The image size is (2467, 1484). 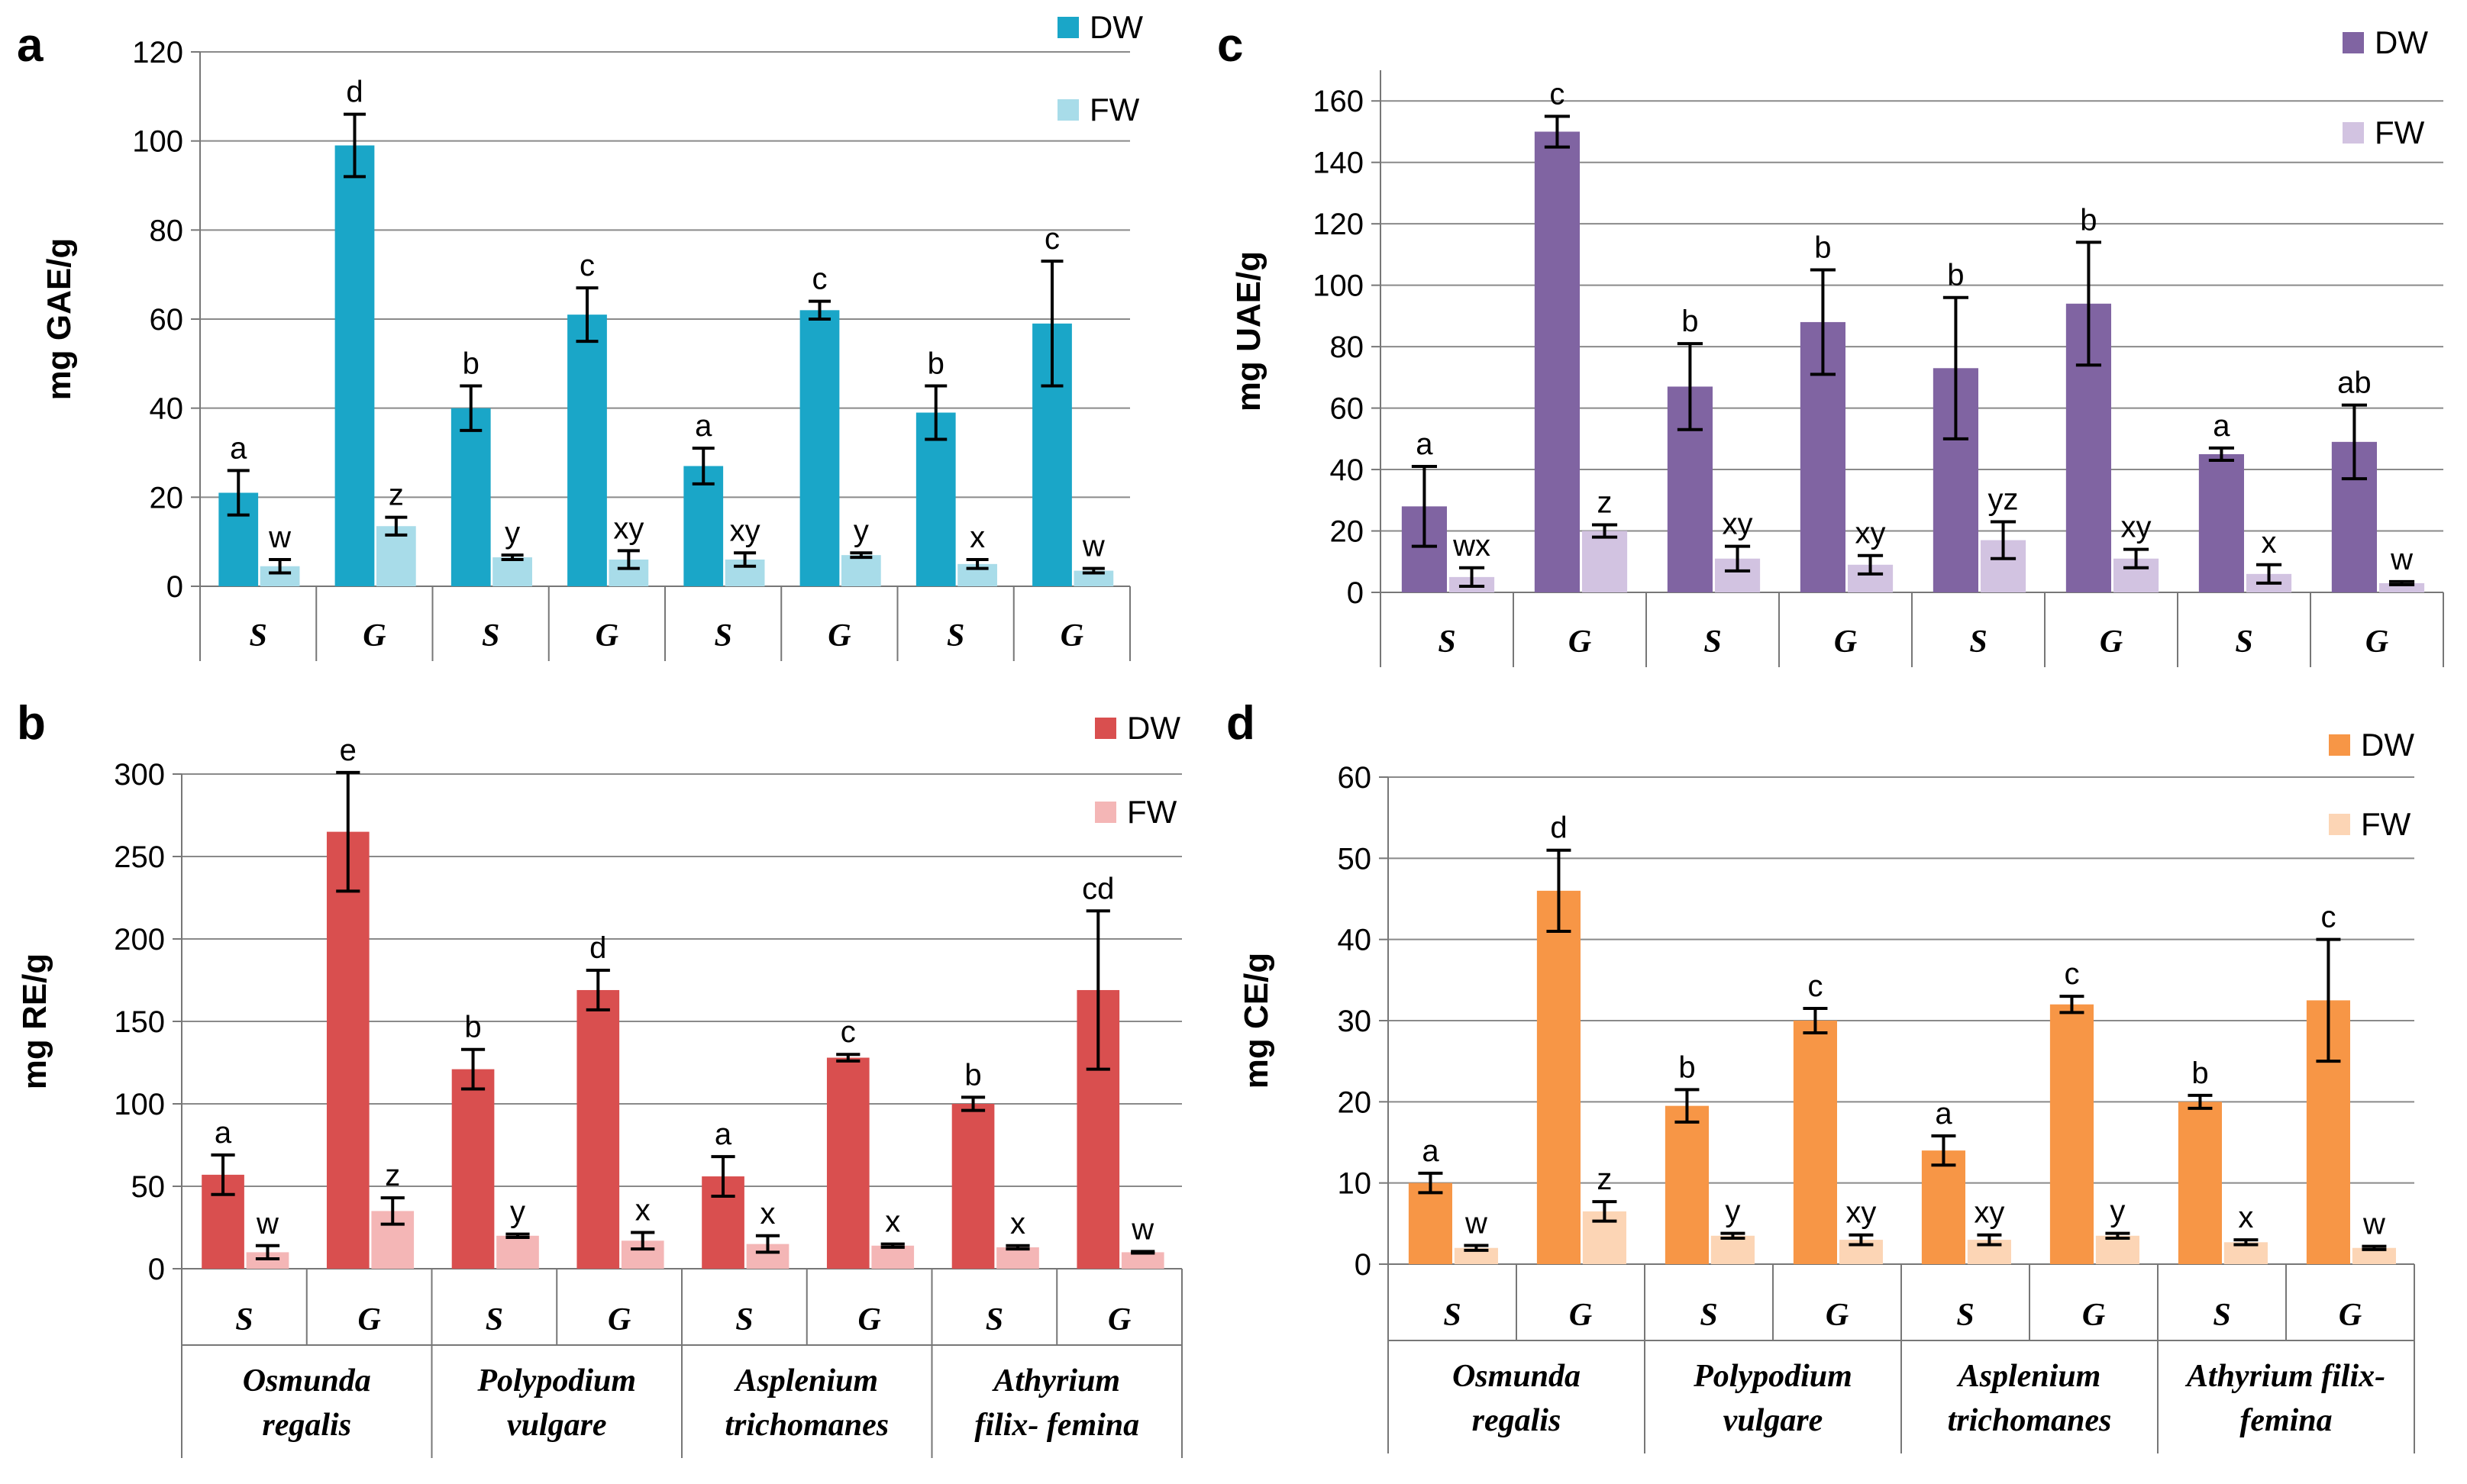 What do you see at coordinates (167, 498) in the screenshot?
I see `y-tick-label: 20` at bounding box center [167, 498].